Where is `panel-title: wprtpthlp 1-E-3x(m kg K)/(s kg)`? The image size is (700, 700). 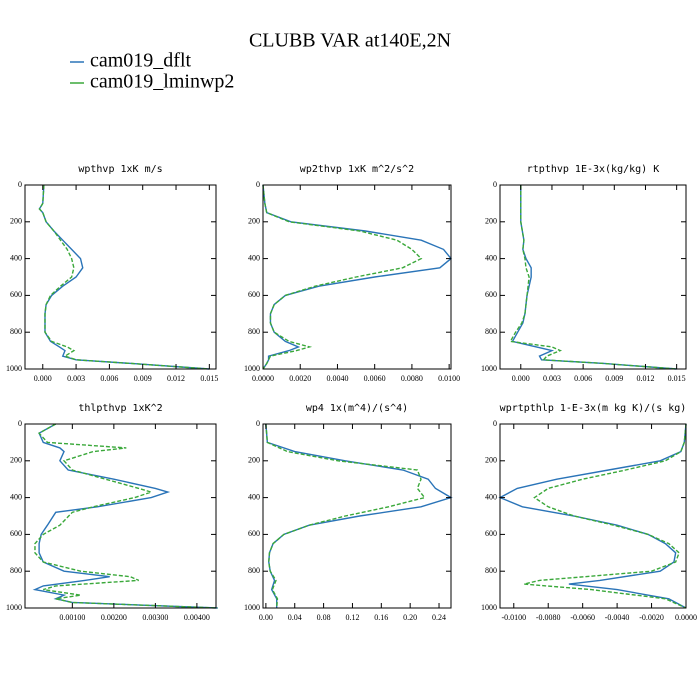 panel-title: wprtpthlp 1-E-3x(m kg K)/(s kg) is located at coordinates (593, 408).